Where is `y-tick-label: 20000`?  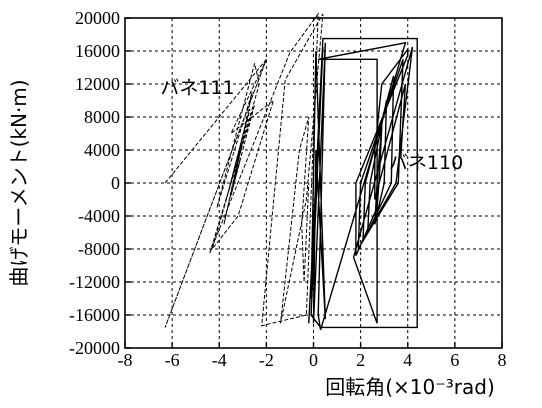 y-tick-label: 20000 is located at coordinates (97, 18).